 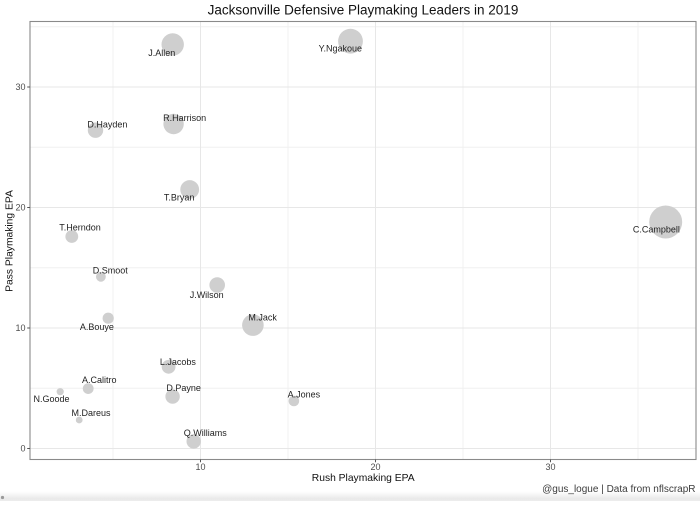 I want to click on svg-text: A.Jones, so click(x=304, y=395).